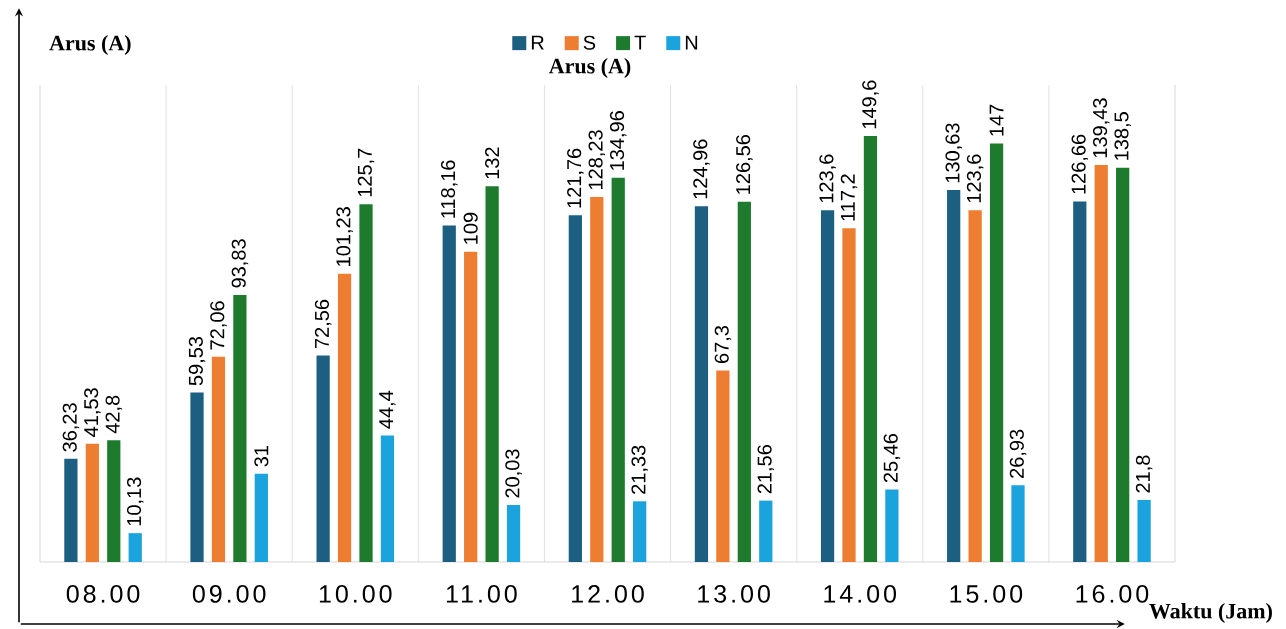 This screenshot has height=629, width=1286. What do you see at coordinates (344, 236) in the screenshot?
I see `data-label: 101,23` at bounding box center [344, 236].